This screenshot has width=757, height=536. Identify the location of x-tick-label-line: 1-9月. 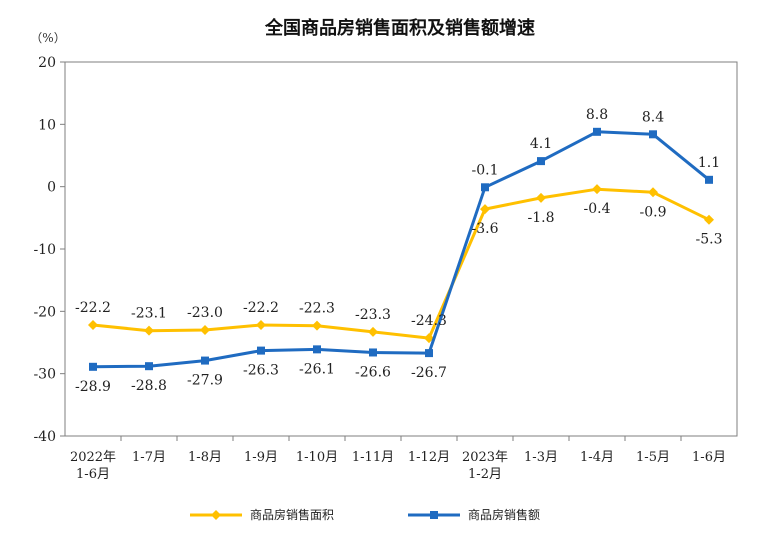
(261, 457).